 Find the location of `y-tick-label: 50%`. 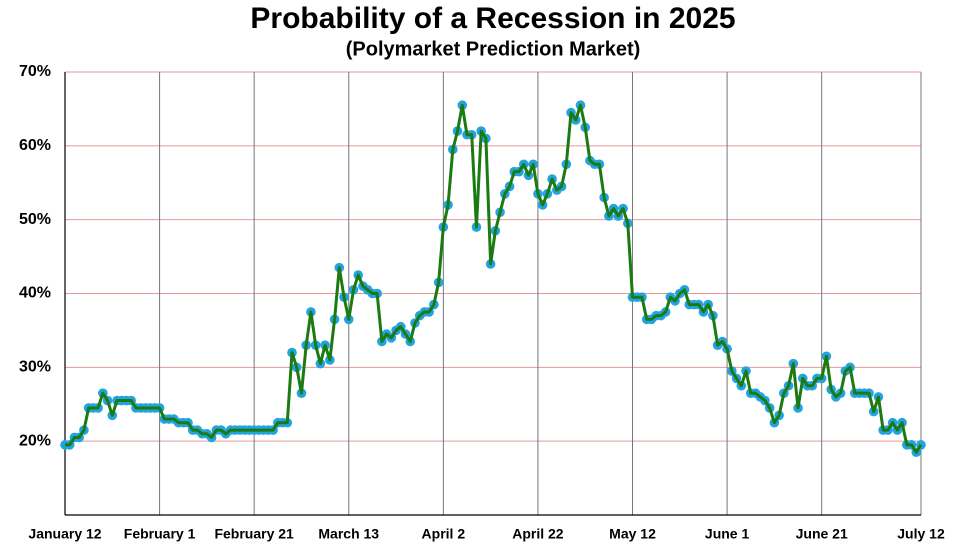

y-tick-label: 50% is located at coordinates (35, 219).